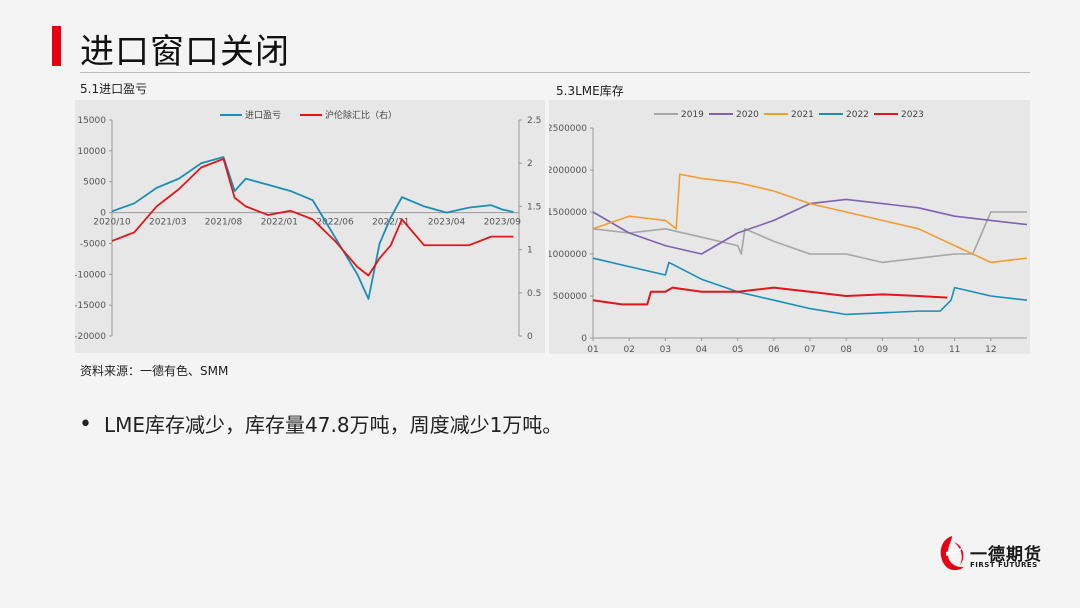 The image size is (1080, 608). What do you see at coordinates (954, 349) in the screenshot?
I see `x-tick-label: 11` at bounding box center [954, 349].